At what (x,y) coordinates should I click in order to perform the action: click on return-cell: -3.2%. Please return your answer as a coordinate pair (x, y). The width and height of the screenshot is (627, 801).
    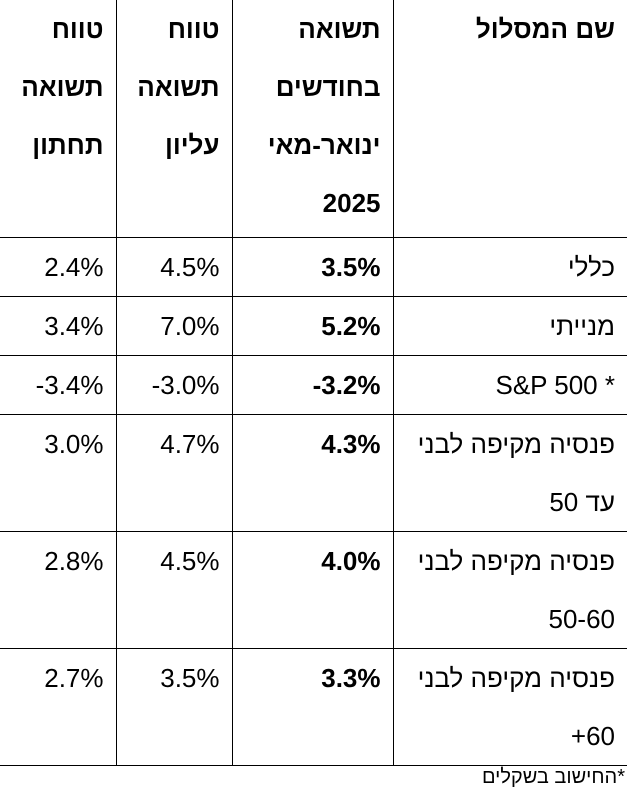
    Looking at the image, I should click on (312, 385).